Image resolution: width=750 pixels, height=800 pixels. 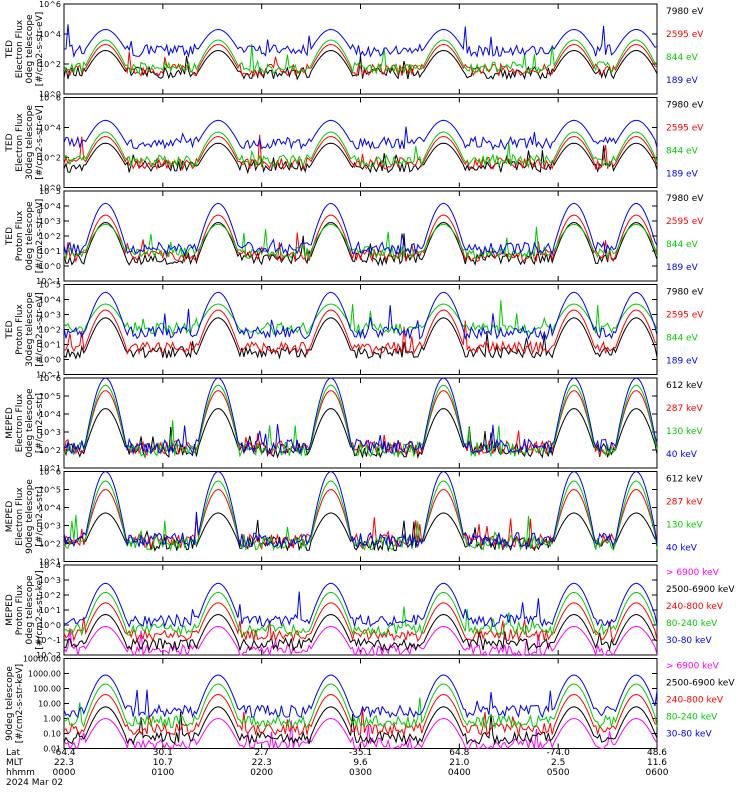 I want to click on y-tick-label: 10^6, so click(x=50, y=378).